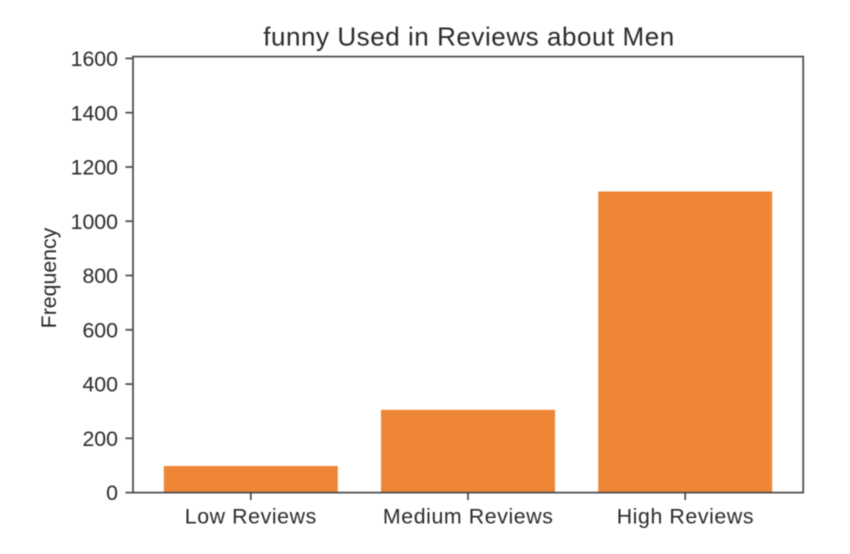  What do you see at coordinates (100, 439) in the screenshot?
I see `svg-text: 200` at bounding box center [100, 439].